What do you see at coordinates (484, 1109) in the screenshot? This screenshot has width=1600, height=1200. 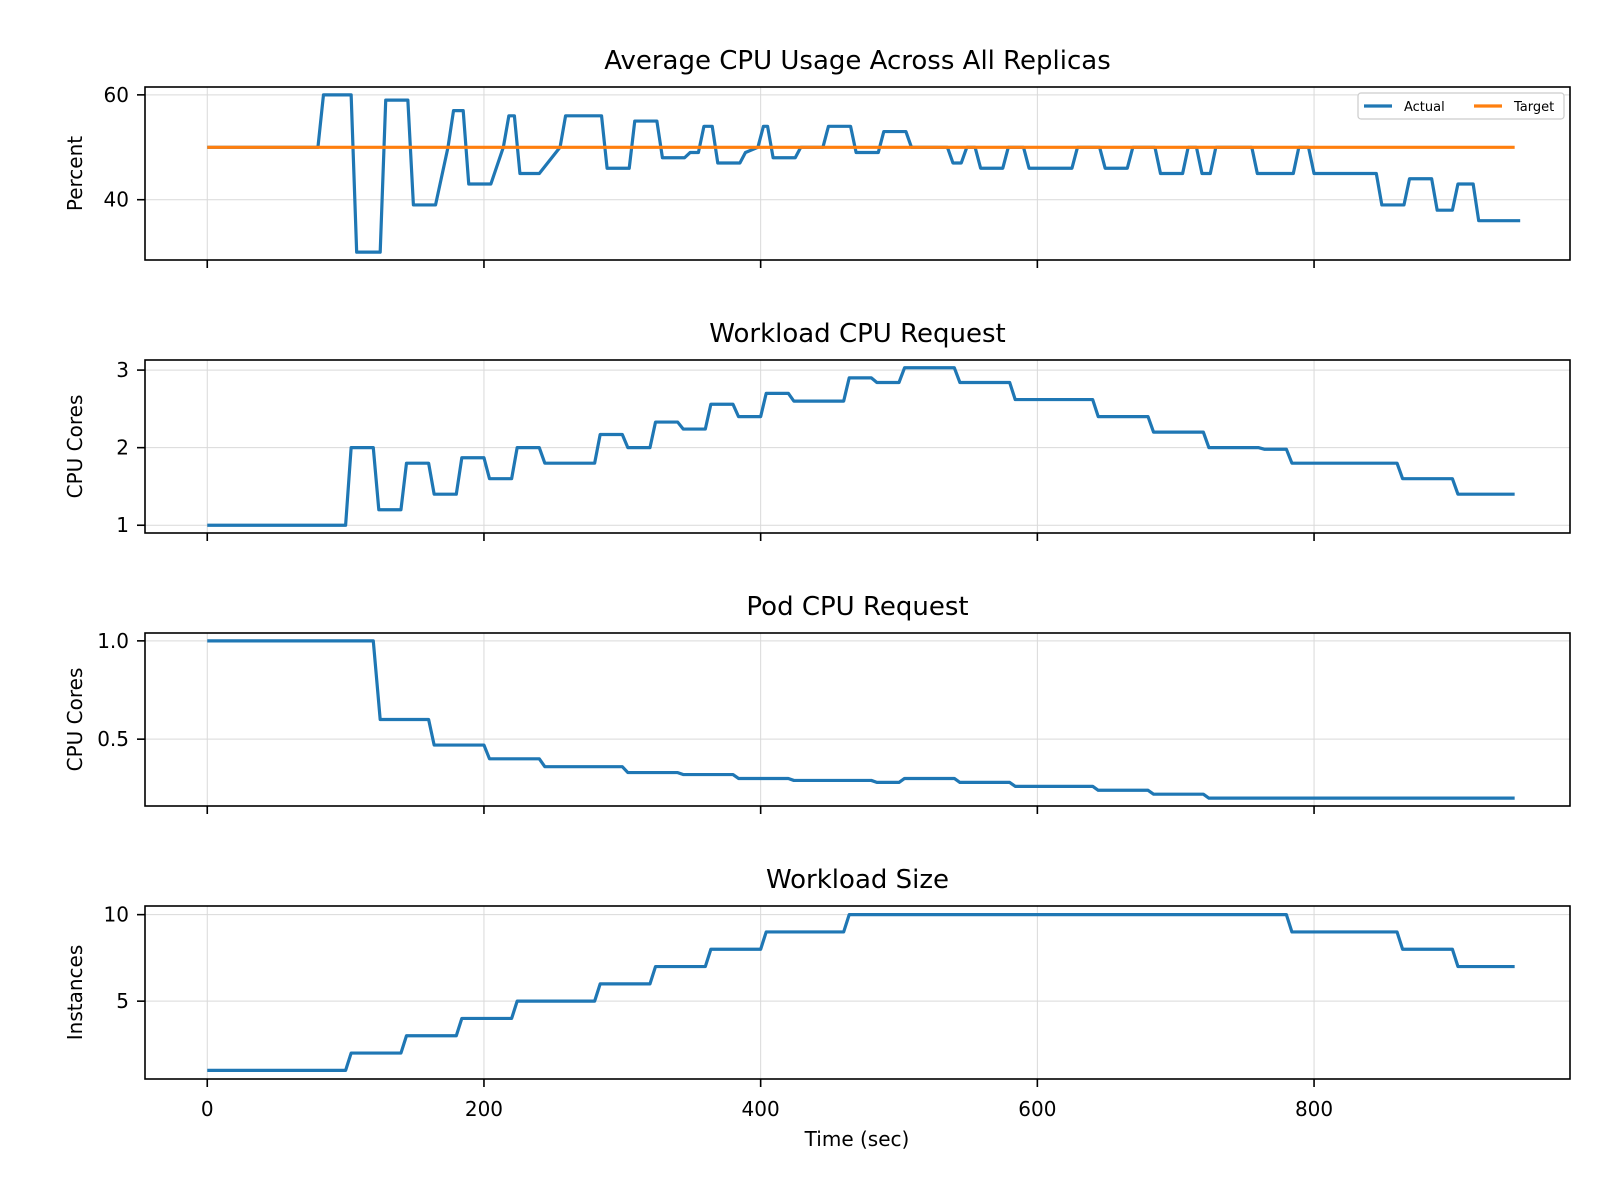 I see `x-tick-label: 200` at bounding box center [484, 1109].